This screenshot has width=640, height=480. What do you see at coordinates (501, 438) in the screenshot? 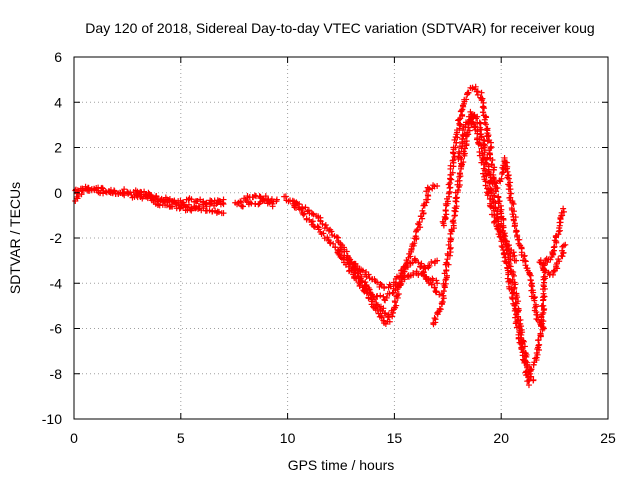
I see `x-tick-label: 20` at bounding box center [501, 438].